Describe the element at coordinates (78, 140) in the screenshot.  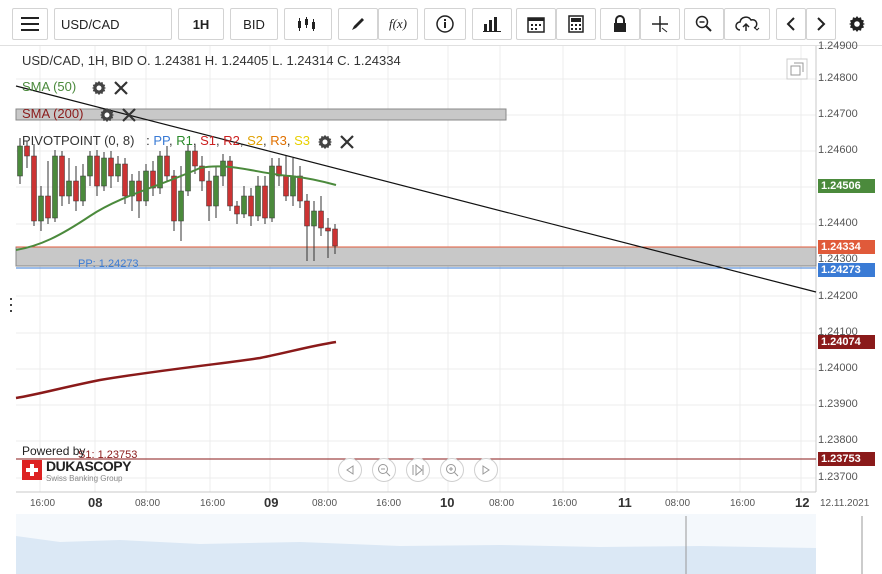
I see `pivot-name: PIVOTPOINT (0, 8)` at that location.